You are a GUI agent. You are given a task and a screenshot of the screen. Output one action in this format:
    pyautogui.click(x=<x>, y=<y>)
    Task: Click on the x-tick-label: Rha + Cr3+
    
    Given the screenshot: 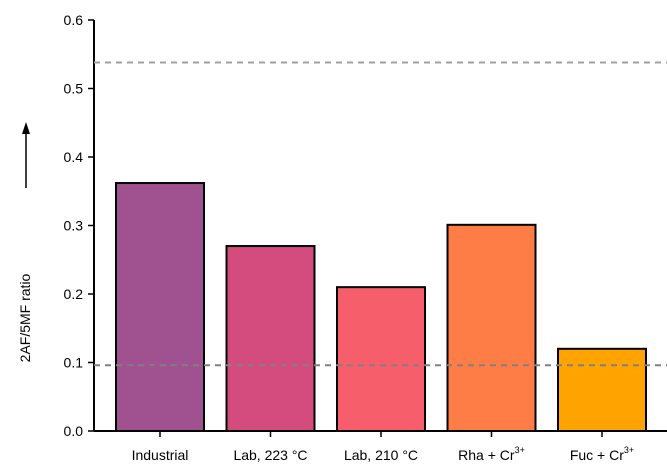 What is the action you would take?
    pyautogui.click(x=491, y=454)
    